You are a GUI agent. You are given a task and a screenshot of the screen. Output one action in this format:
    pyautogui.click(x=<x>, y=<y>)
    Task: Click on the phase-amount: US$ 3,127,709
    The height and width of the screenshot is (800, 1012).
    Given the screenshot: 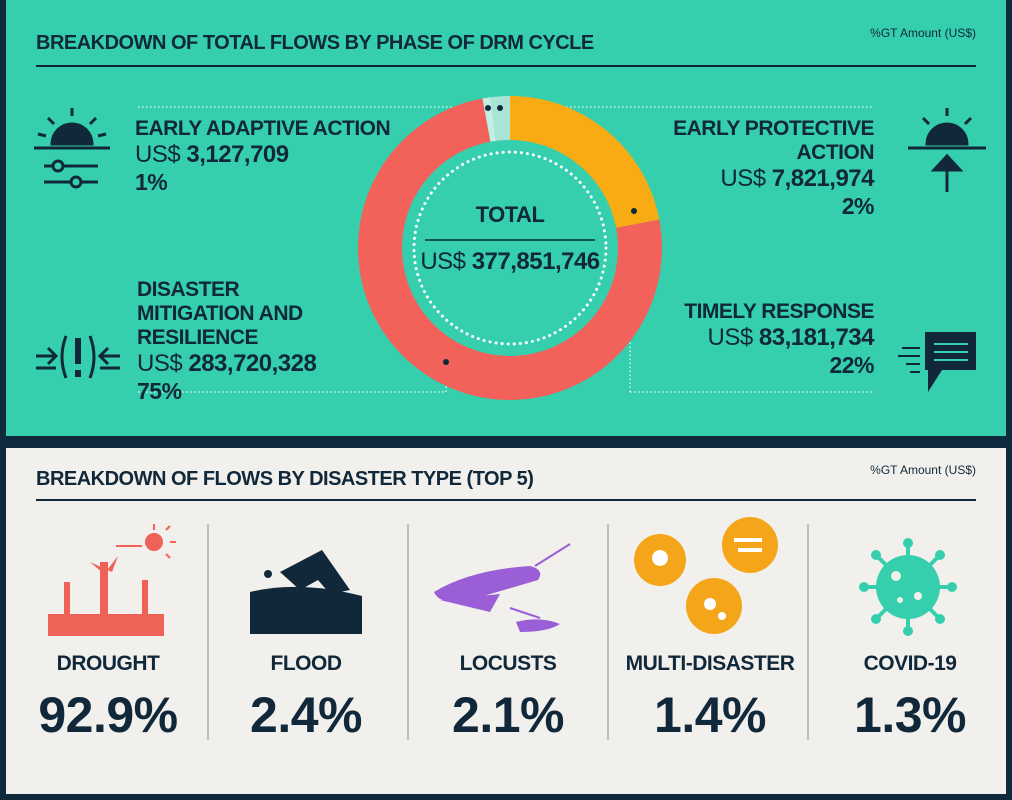 What is the action you would take?
    pyautogui.click(x=265, y=155)
    